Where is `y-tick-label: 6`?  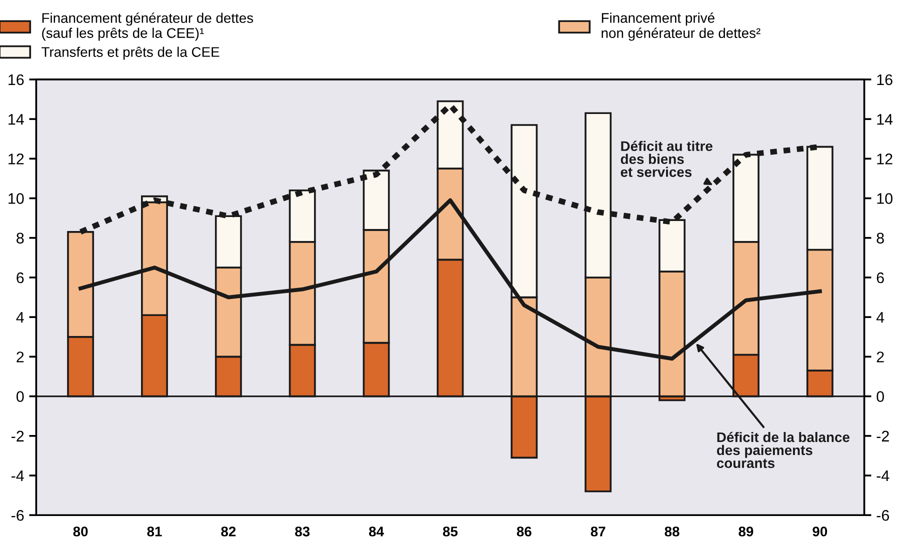 y-tick-label: 6 is located at coordinates (20, 278).